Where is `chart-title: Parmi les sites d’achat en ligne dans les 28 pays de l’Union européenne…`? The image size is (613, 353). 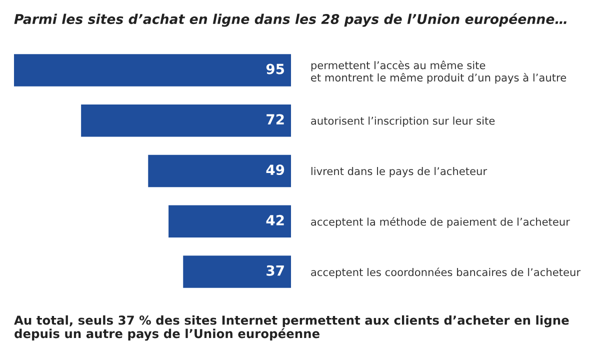 chart-title: Parmi les sites d’achat en ligne dans les 28 pays de l’Union européenne… is located at coordinates (290, 20).